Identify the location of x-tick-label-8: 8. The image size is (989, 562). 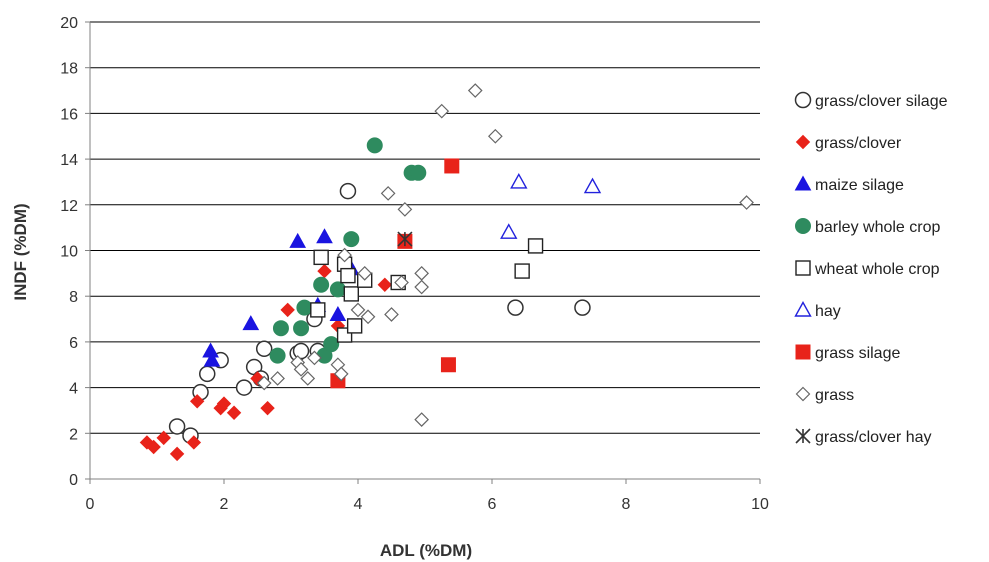
(626, 504).